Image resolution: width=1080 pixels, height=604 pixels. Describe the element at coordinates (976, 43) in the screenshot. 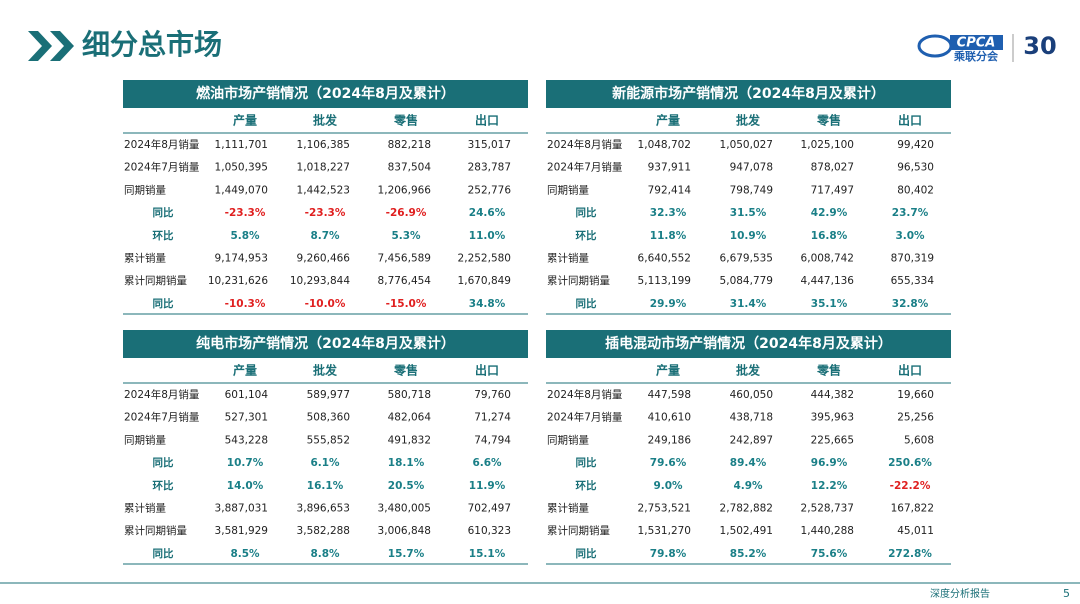

I see `logo-brand: CPCA` at that location.